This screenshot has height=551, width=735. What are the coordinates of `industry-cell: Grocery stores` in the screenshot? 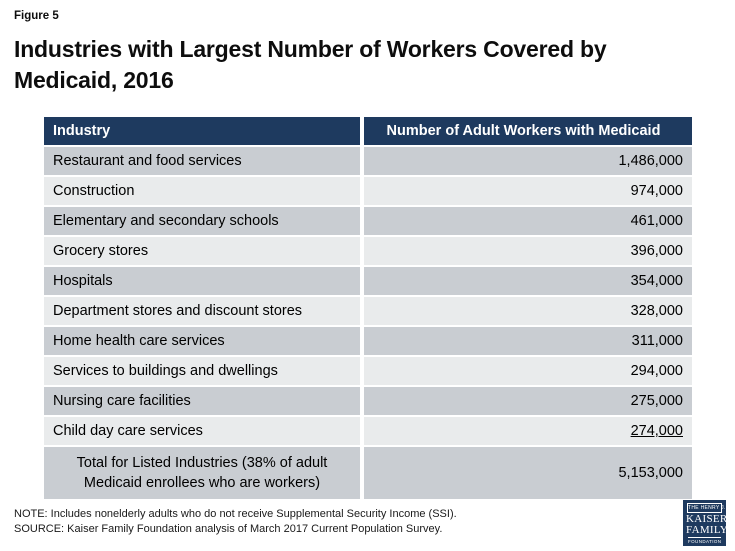 It's located at (202, 251).